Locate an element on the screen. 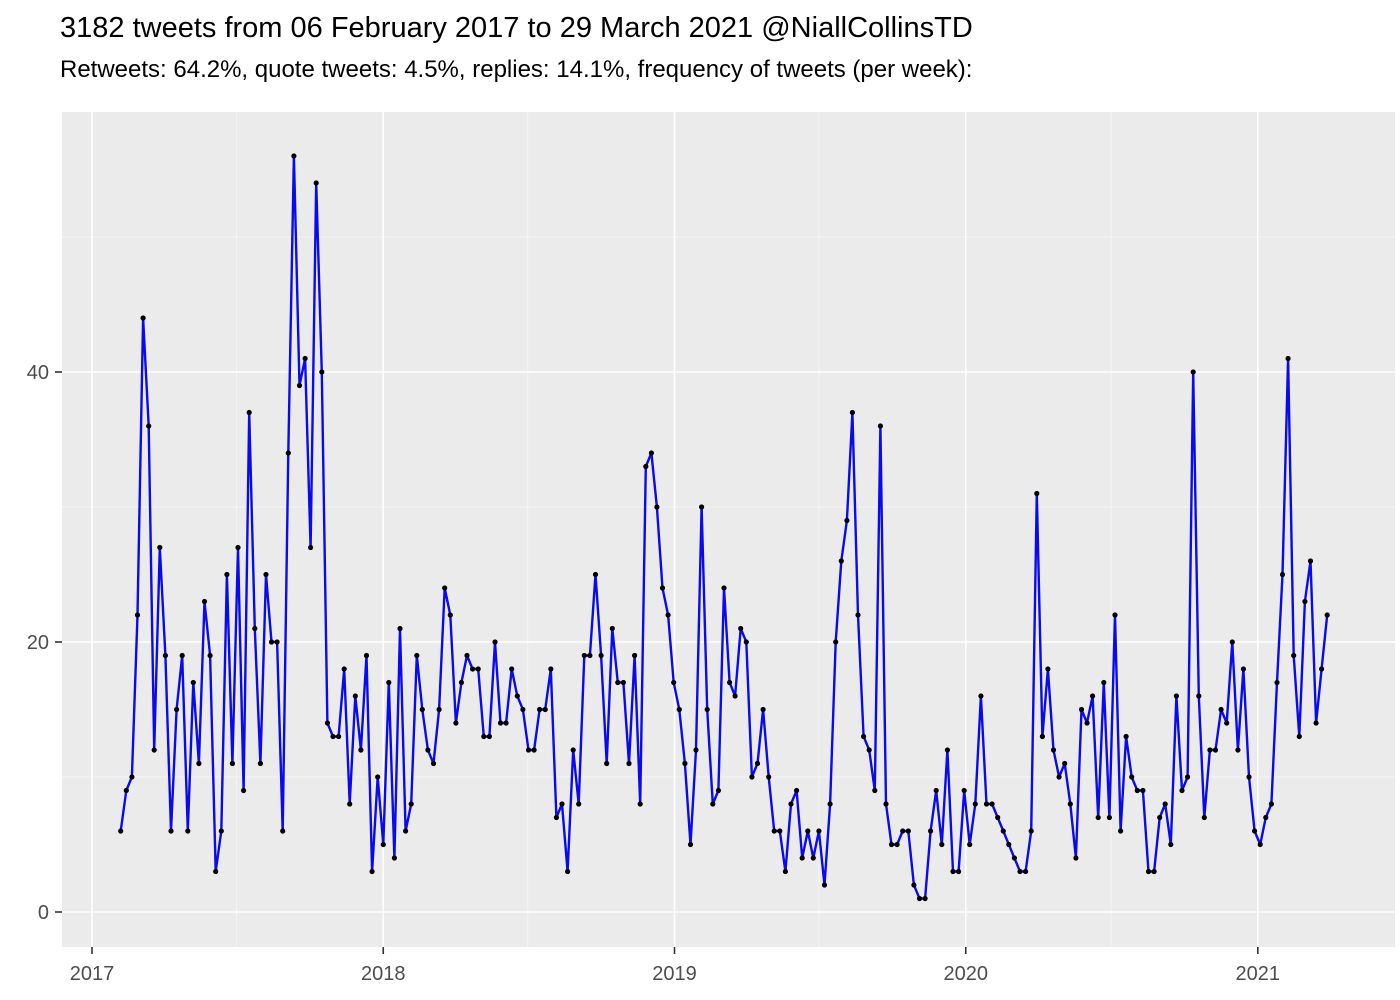 Image resolution: width=1400 pixels, height=1000 pixels. x-axis-tick-label: 2021 is located at coordinates (1258, 974).